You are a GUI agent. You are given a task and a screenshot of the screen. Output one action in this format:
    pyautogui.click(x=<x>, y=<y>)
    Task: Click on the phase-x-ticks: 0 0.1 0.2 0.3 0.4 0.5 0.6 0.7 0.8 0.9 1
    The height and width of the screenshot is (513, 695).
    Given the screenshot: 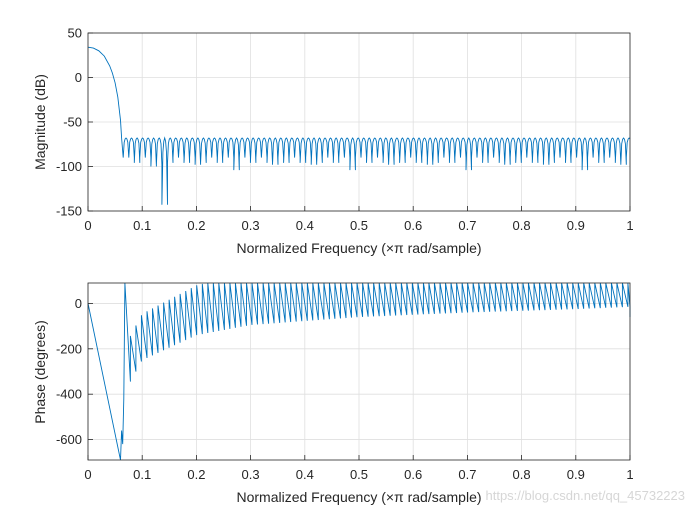 What is the action you would take?
    pyautogui.click(x=359, y=468)
    